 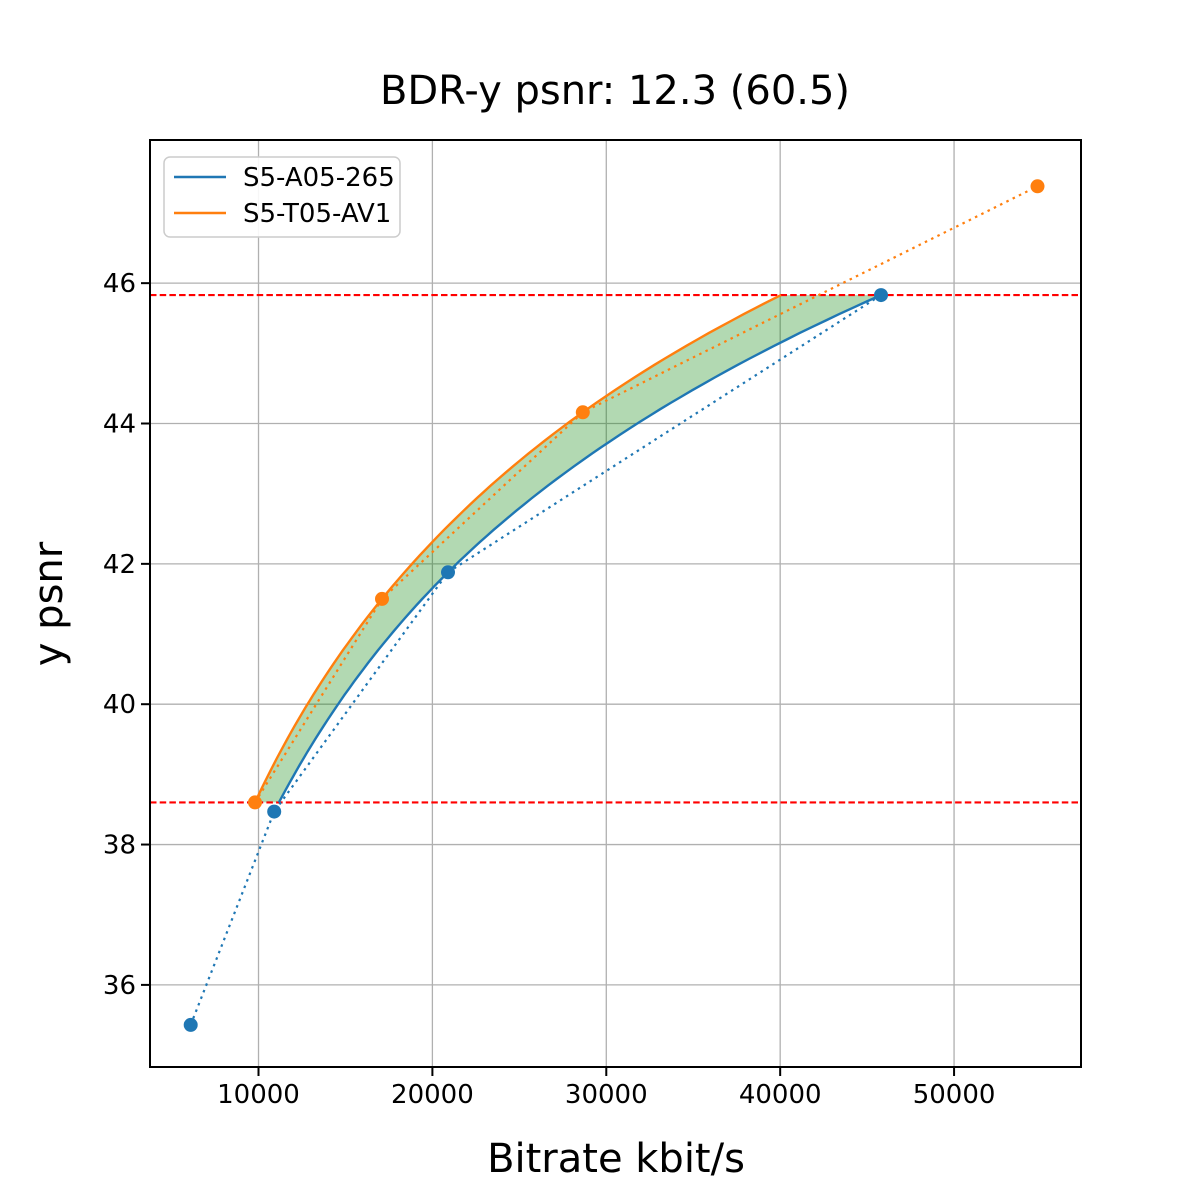 I want to click on x-tick-label: 50000, so click(x=954, y=1095).